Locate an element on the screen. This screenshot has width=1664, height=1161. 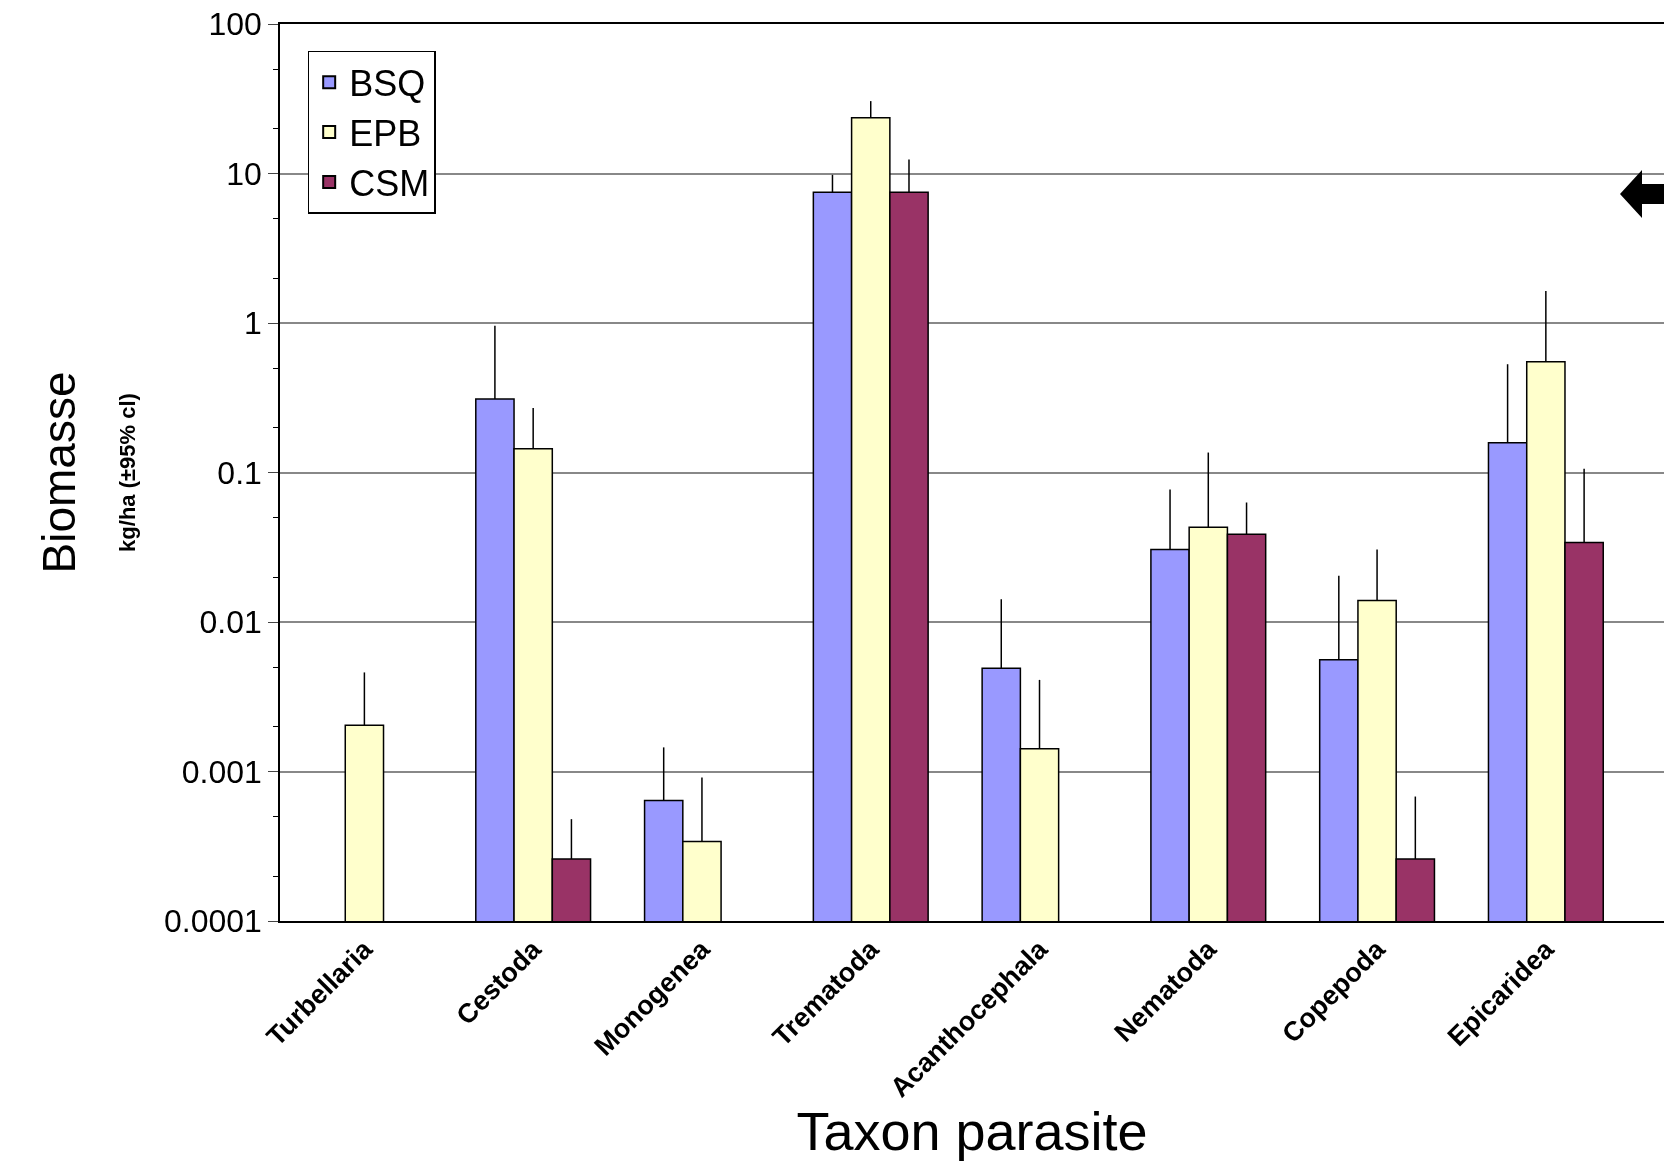
legend-label: EPB is located at coordinates (385, 134).